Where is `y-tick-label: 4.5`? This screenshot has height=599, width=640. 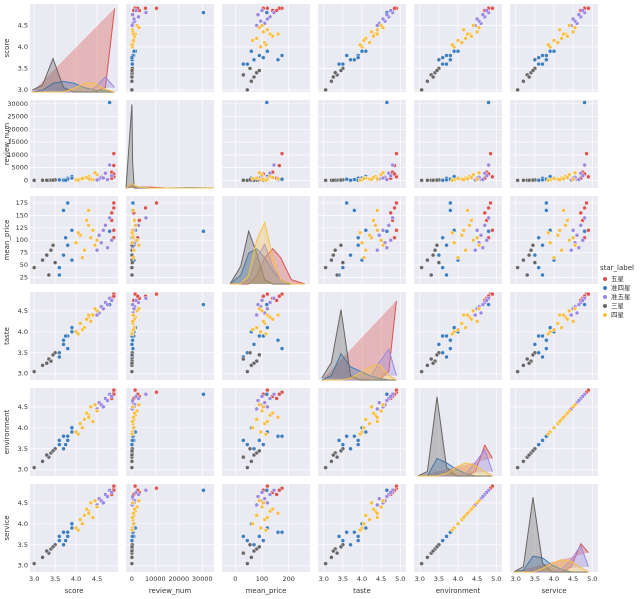
y-tick-label: 4.5 is located at coordinates (23, 25).